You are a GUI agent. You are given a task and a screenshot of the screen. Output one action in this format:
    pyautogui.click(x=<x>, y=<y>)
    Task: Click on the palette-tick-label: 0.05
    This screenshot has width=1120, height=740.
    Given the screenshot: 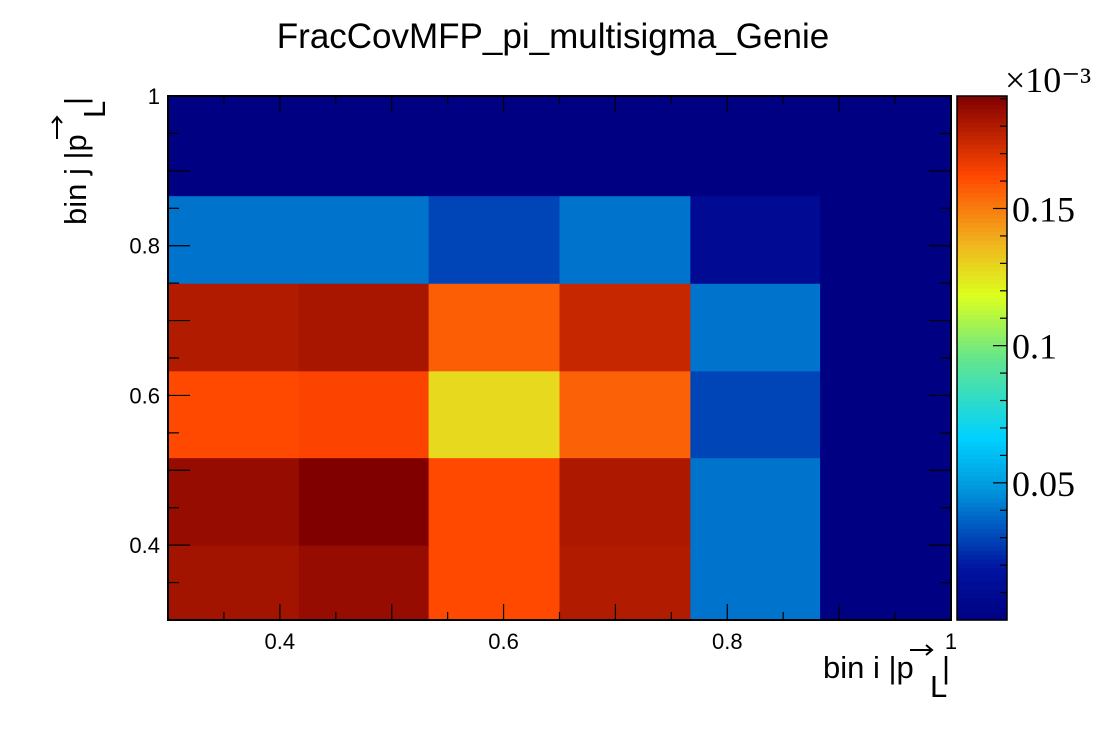 What is the action you would take?
    pyautogui.click(x=1043, y=484)
    